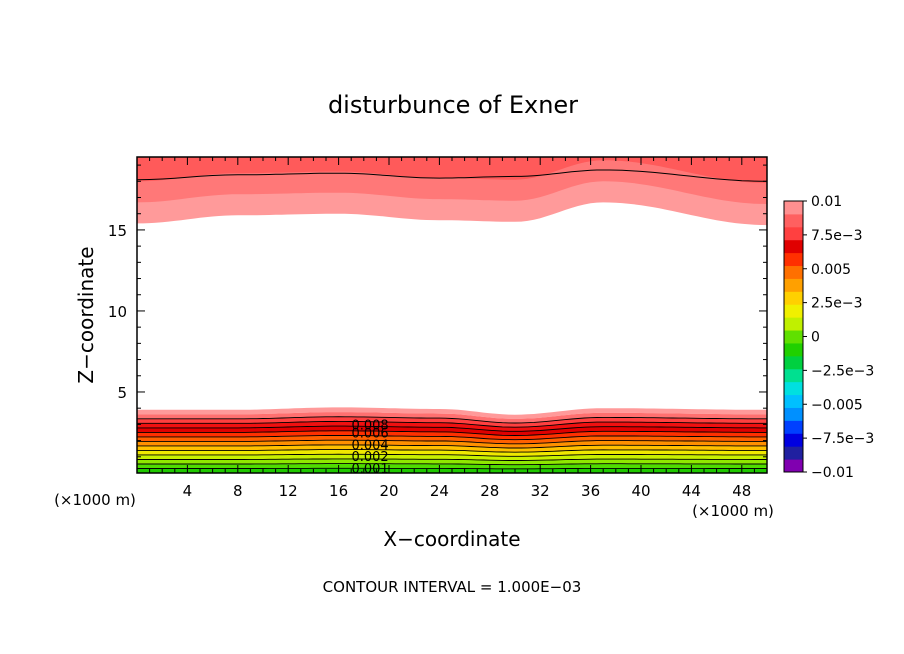 The width and height of the screenshot is (904, 654). I want to click on colorbar-tick-label: 0.005, so click(831, 270).